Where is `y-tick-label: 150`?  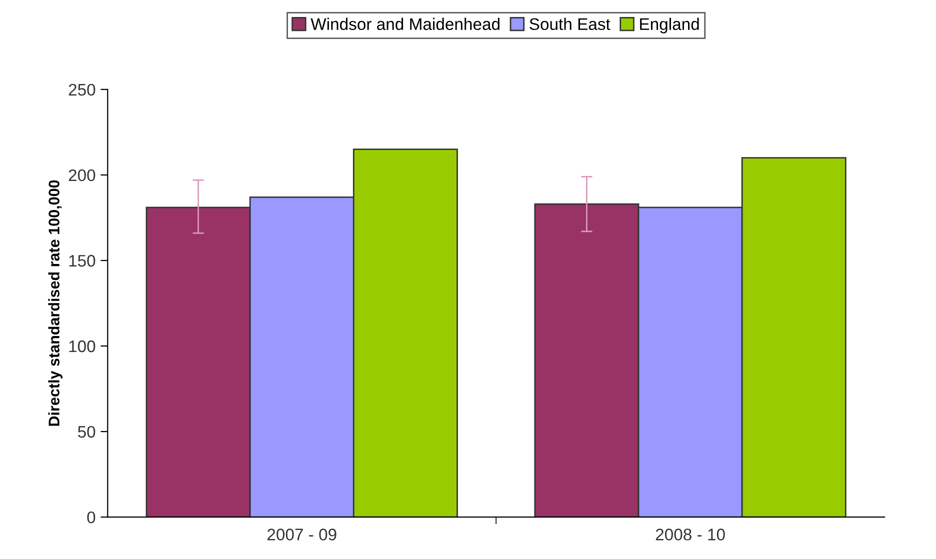
y-tick-label: 150 is located at coordinates (82, 260).